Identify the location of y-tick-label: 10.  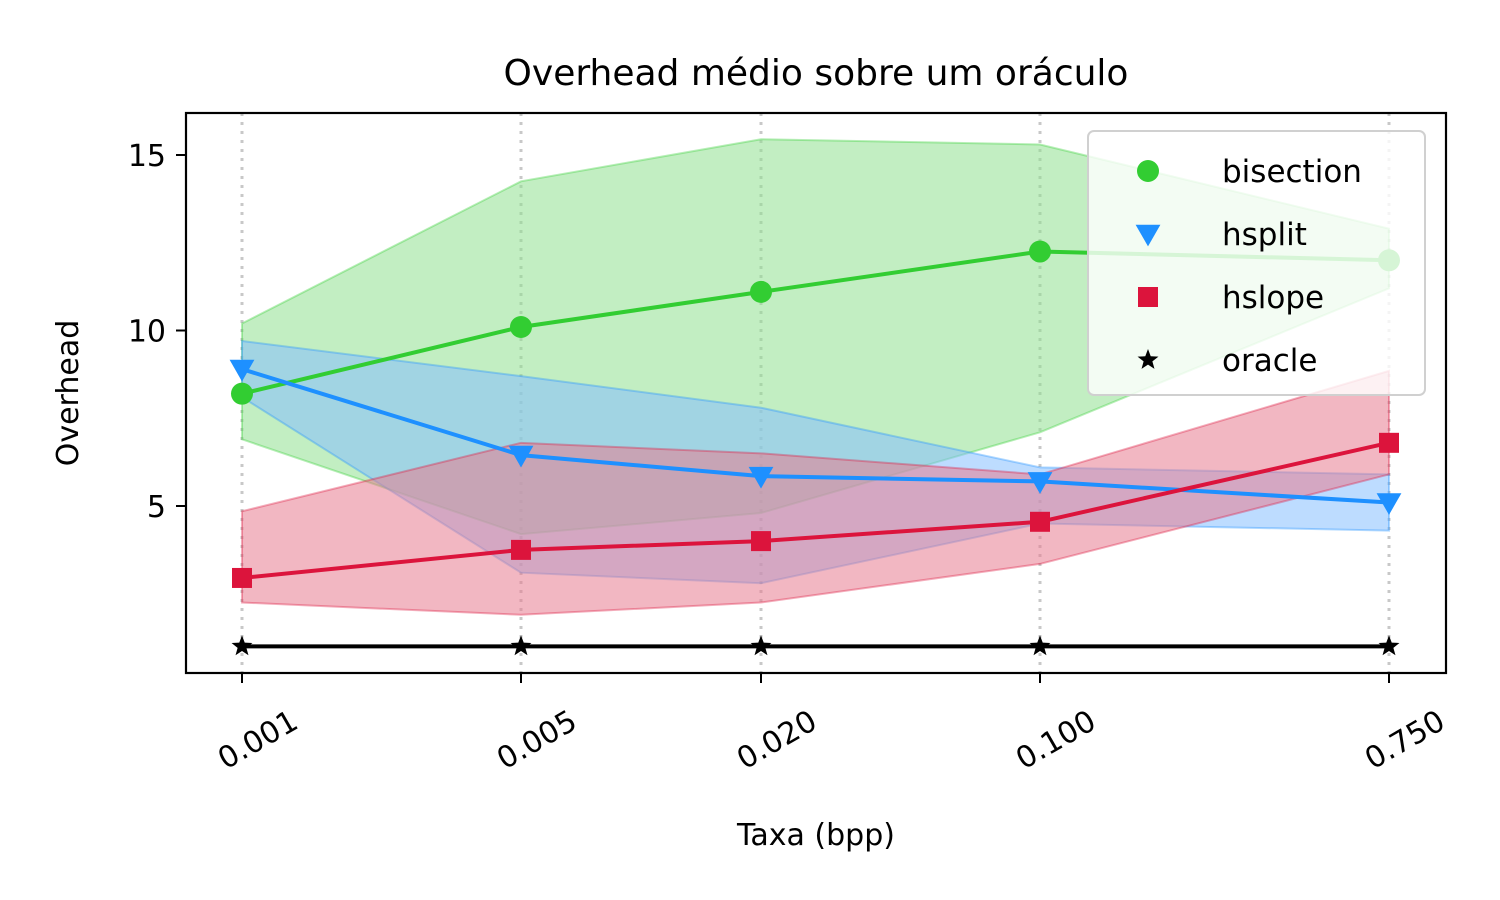
(147, 332).